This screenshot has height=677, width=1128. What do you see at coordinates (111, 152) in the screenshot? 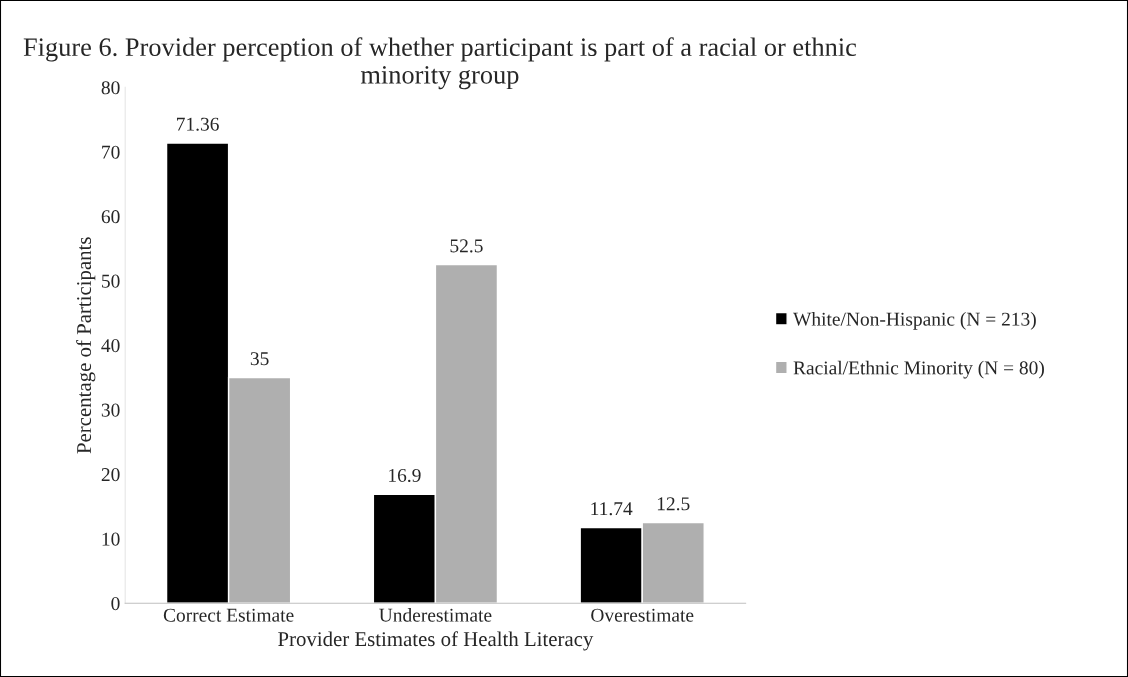
I see `y-tick-label: 70` at bounding box center [111, 152].